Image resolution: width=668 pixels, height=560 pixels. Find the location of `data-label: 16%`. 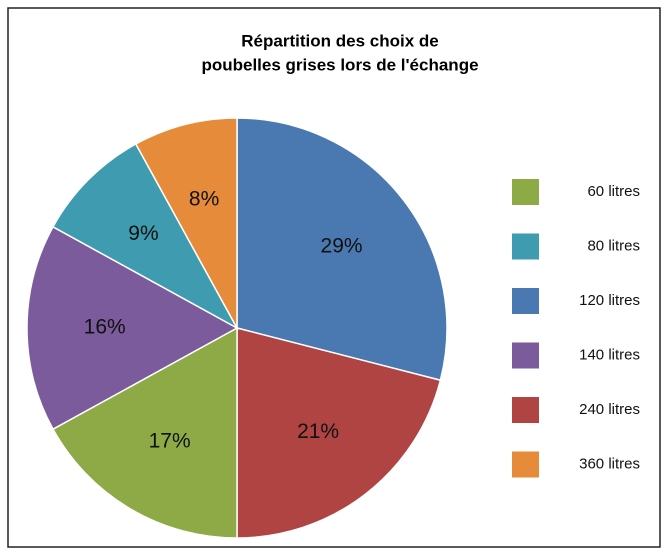

data-label: 16% is located at coordinates (105, 327).